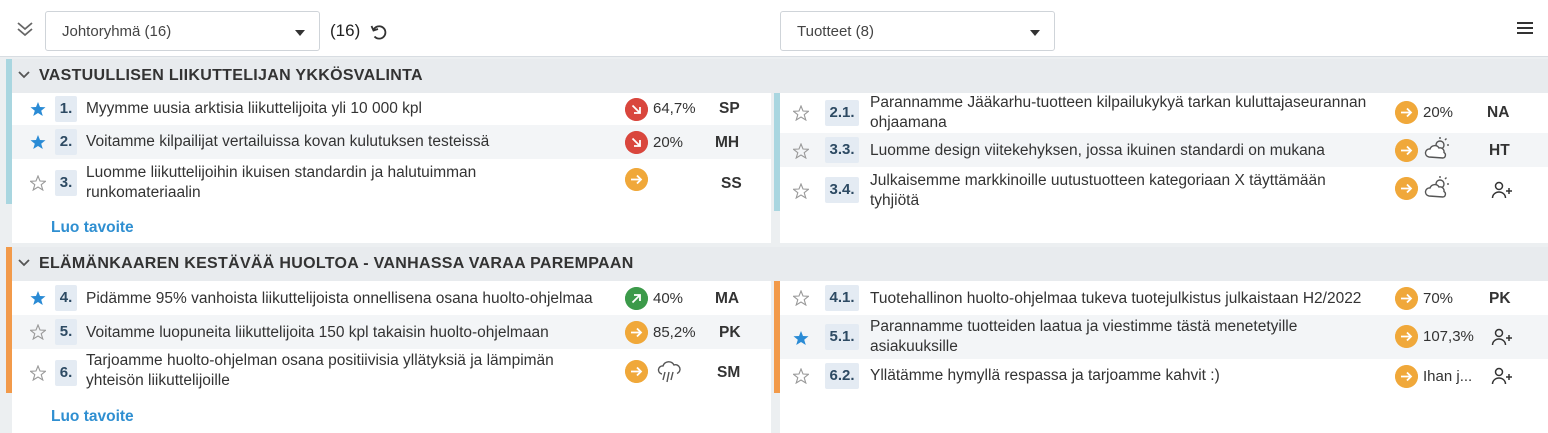 This screenshot has width=1548, height=433. I want to click on goal-number: 3., so click(66, 183).